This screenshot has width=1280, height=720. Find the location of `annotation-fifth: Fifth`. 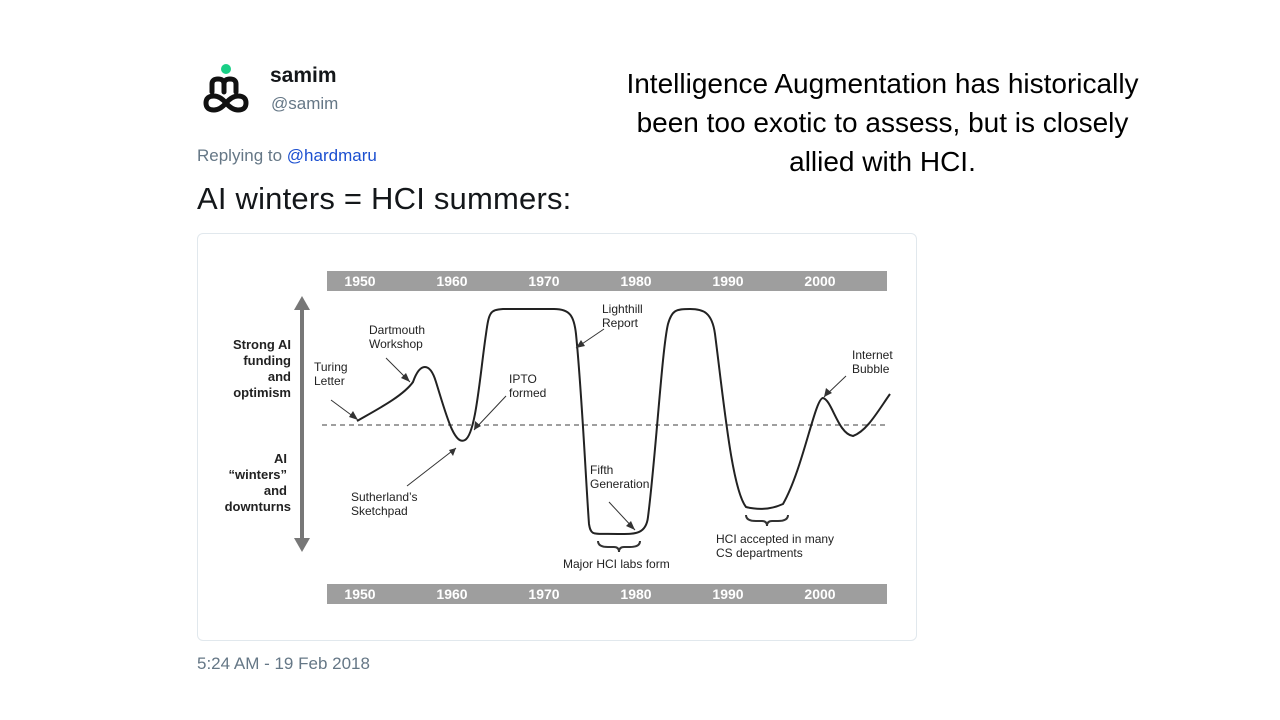

annotation-fifth: Fifth is located at coordinates (601, 470).